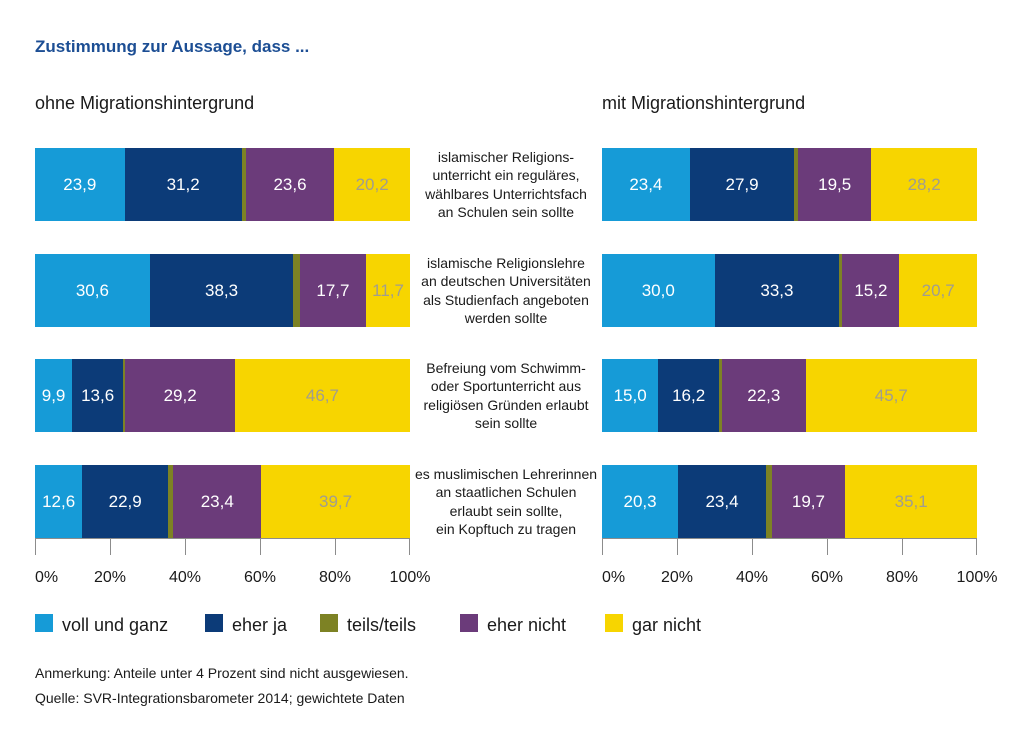  I want to click on data-label: 13,6, so click(98, 395).